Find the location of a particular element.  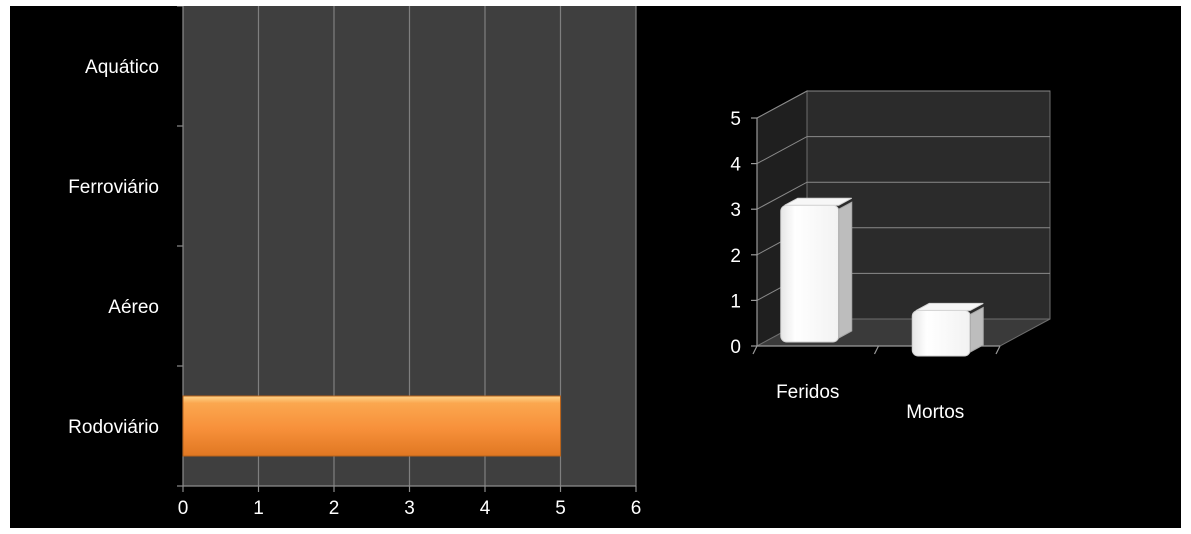

x-tick-label: 6 is located at coordinates (636, 508).